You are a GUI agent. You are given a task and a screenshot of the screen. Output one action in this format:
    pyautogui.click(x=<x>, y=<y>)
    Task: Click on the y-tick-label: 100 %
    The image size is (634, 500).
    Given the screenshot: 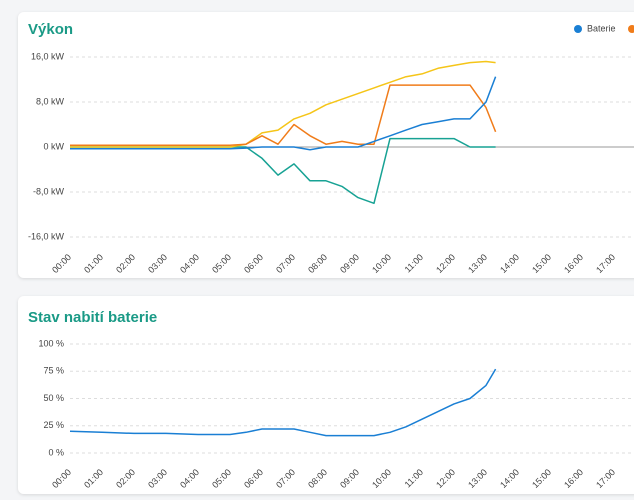 What is the action you would take?
    pyautogui.click(x=51, y=343)
    